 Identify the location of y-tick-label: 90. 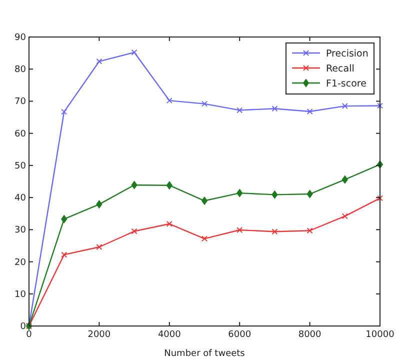
(20, 38).